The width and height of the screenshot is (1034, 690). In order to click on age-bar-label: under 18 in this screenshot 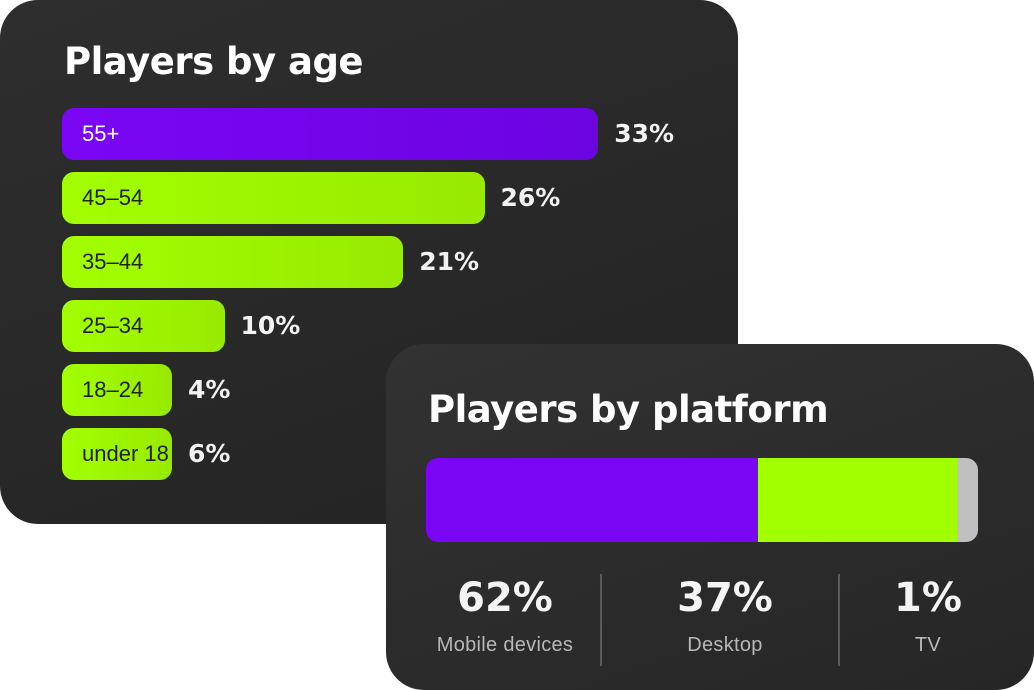, I will do `click(125, 453)`.